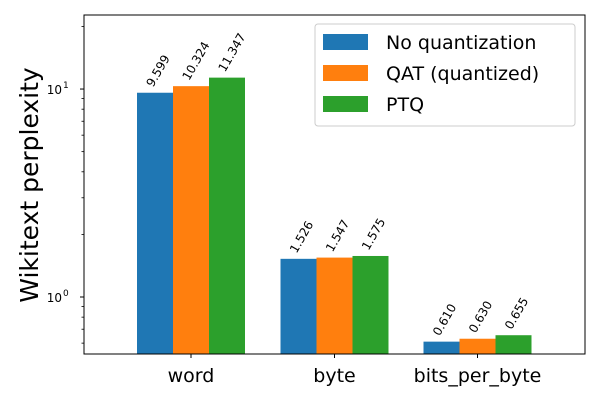 This screenshot has height=400, width=600. I want to click on y-tick-exponent: 1, so click(66, 86).